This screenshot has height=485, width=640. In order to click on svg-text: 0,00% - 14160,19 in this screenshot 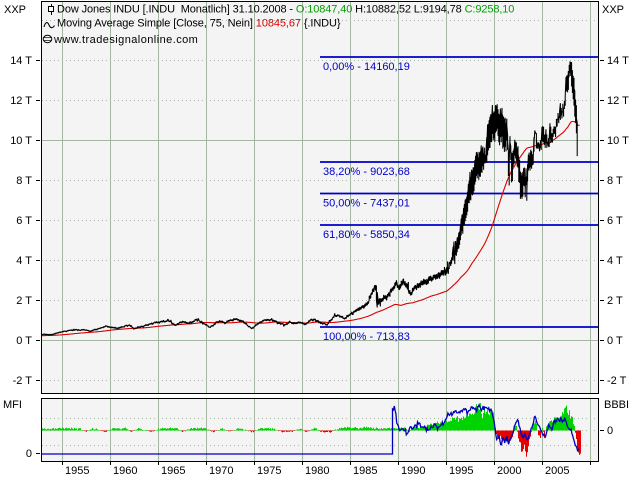, I will do `click(366, 67)`.